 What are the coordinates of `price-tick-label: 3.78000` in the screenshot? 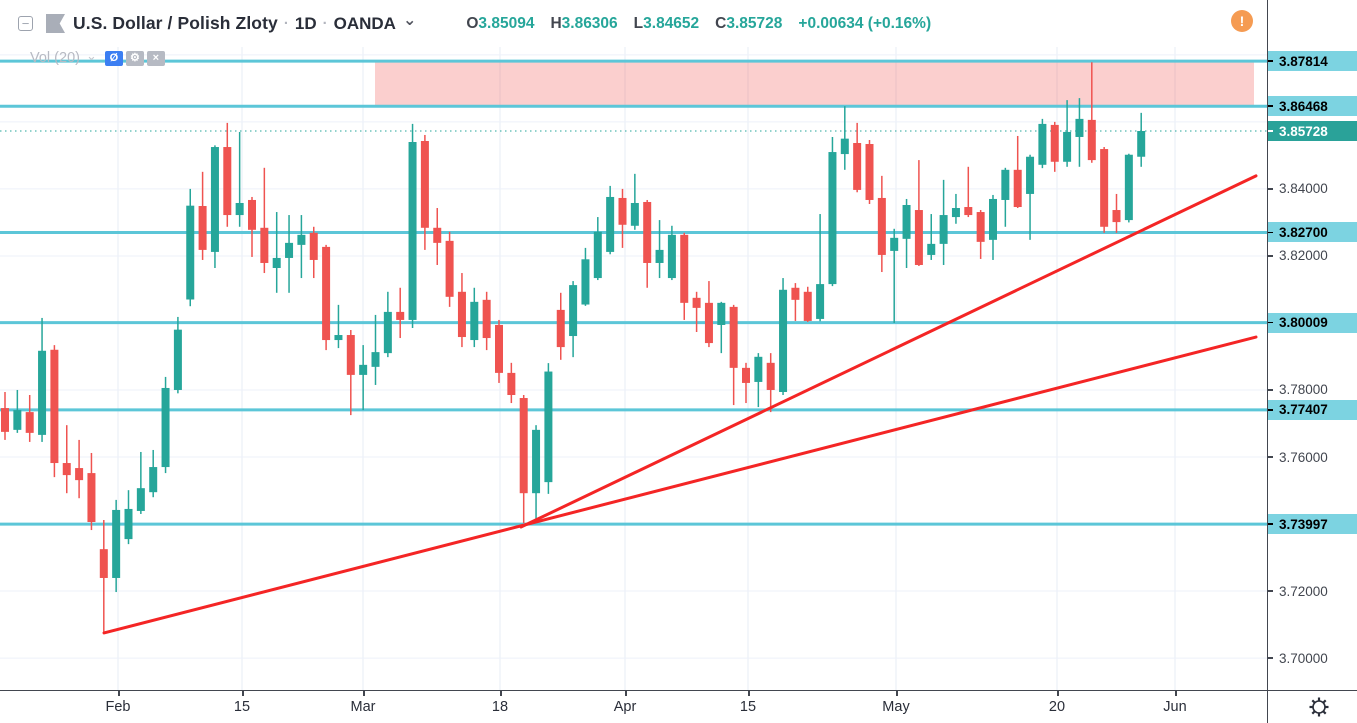 It's located at (1298, 390).